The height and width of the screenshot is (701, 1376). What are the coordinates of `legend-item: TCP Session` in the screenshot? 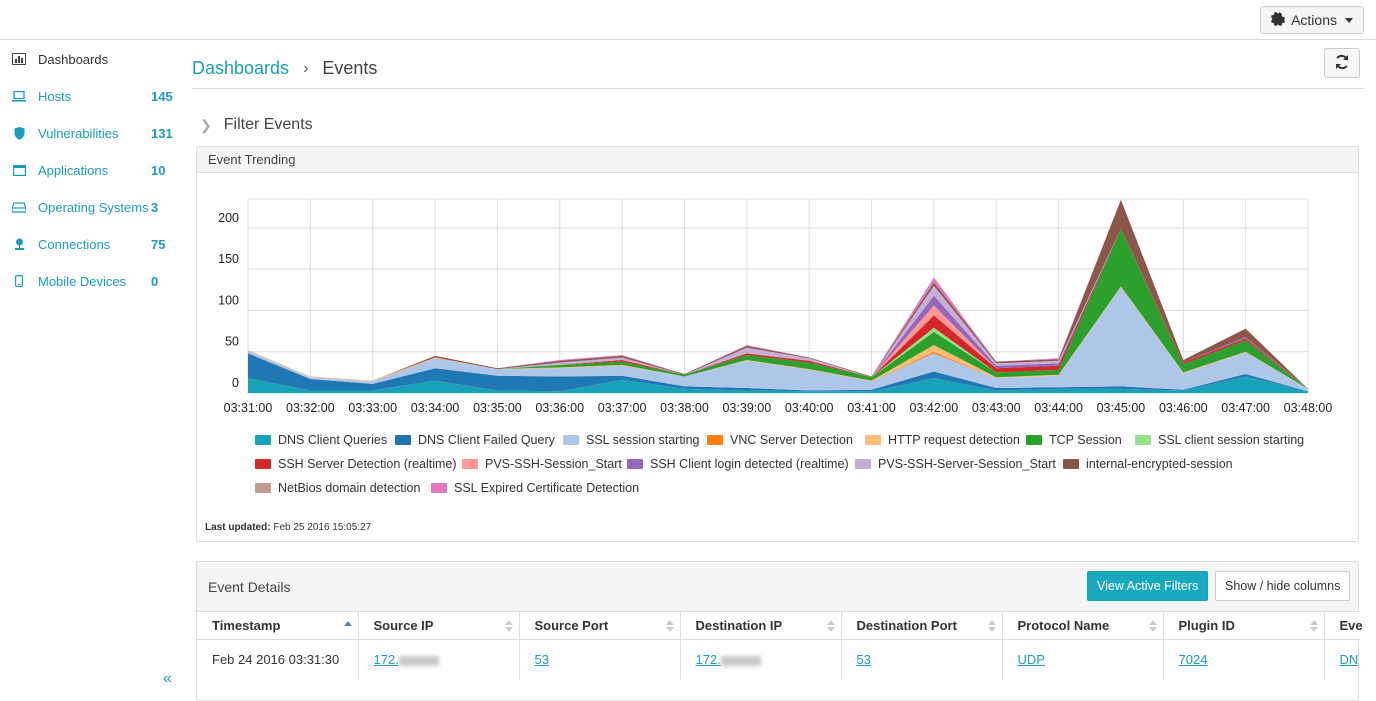 It's located at (1074, 440).